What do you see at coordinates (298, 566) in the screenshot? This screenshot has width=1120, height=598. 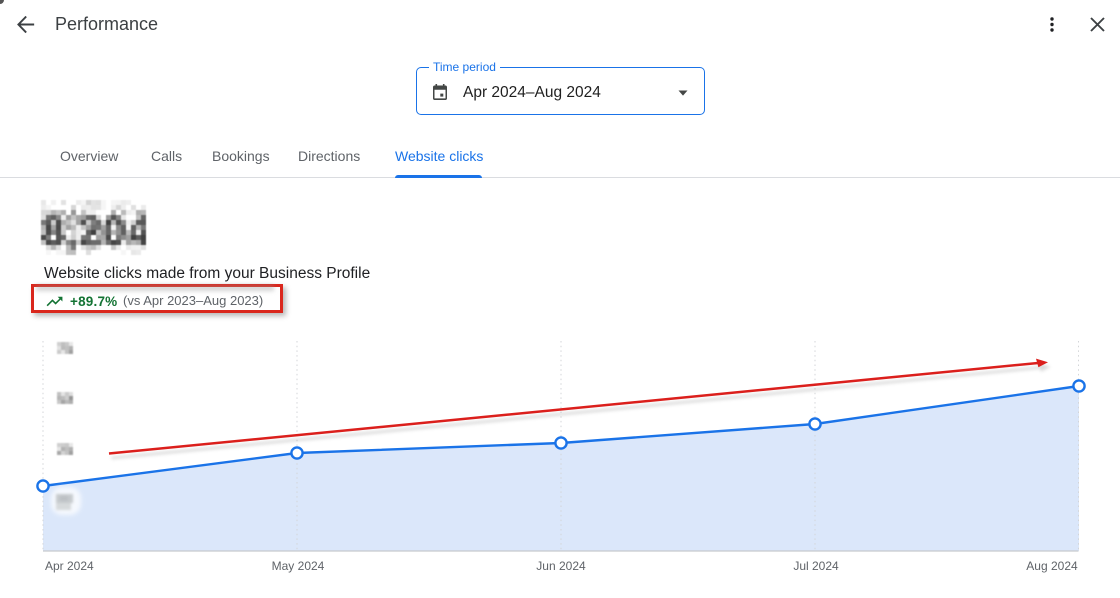 I see `svg-text: May 2024` at bounding box center [298, 566].